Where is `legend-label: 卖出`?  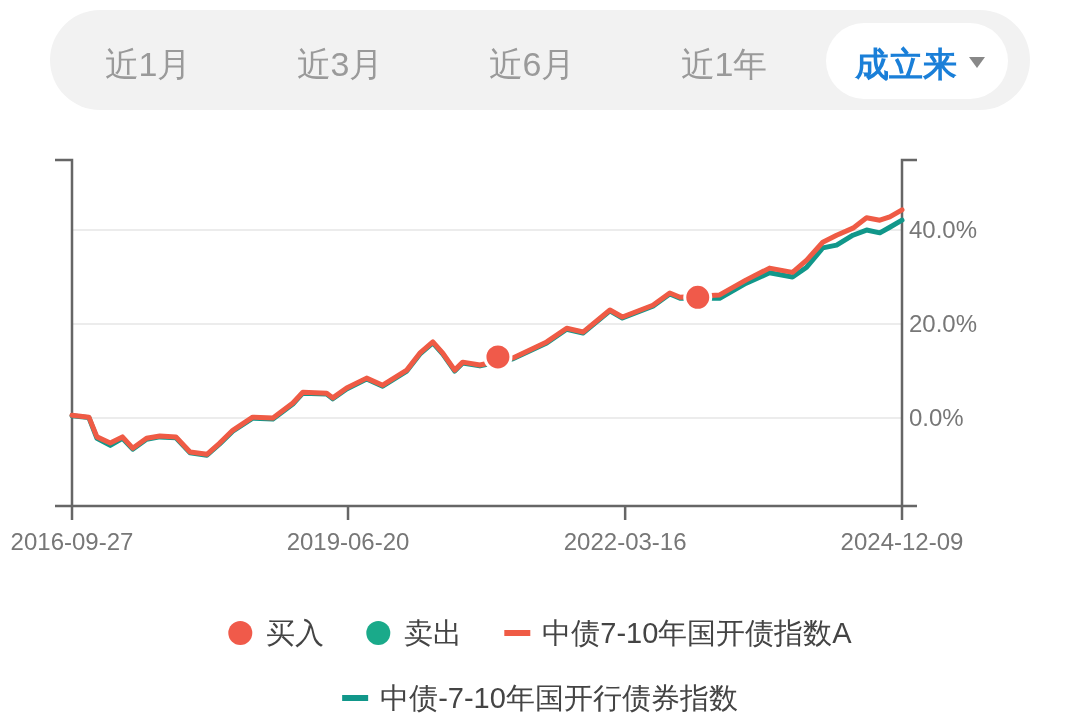
legend-label: 卖出 is located at coordinates (433, 633).